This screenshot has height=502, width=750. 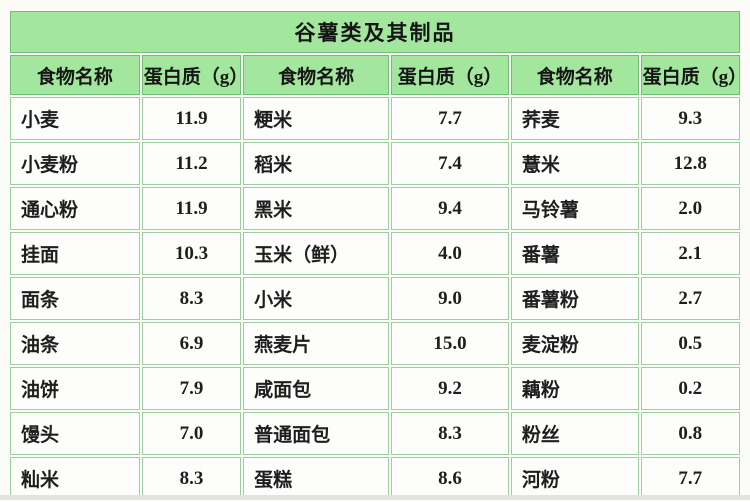 What do you see at coordinates (191, 253) in the screenshot?
I see `protein-value-cell: 10.3` at bounding box center [191, 253].